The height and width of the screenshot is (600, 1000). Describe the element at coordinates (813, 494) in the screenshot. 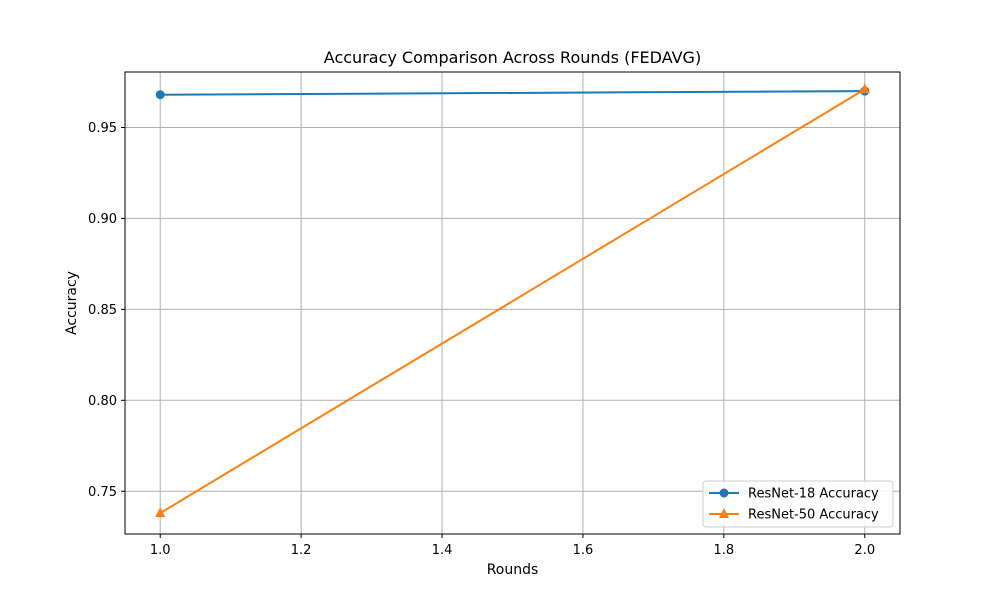

I see `legend-label-1: ResNet-18 Accuracy` at that location.